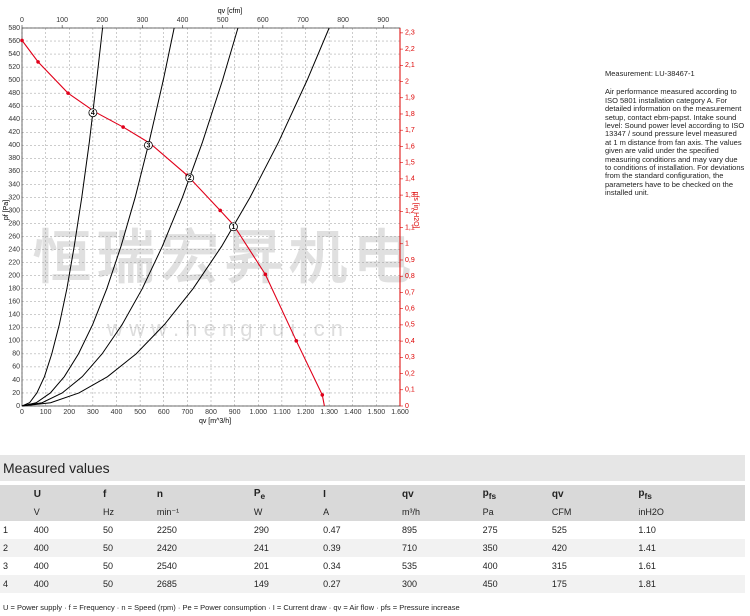 This screenshot has height=616, width=750. Describe the element at coordinates (514, 512) in the screenshot. I see `unit-cell: Pa` at that location.